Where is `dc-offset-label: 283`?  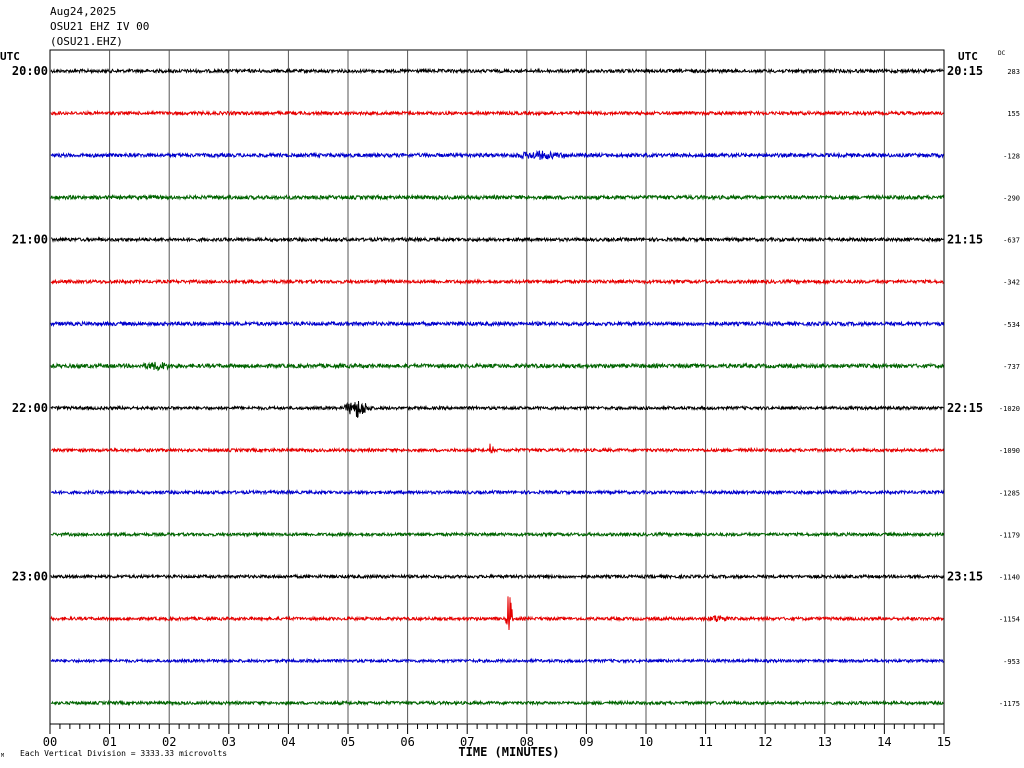
dc-offset-label: 283 is located at coordinates (1013, 72).